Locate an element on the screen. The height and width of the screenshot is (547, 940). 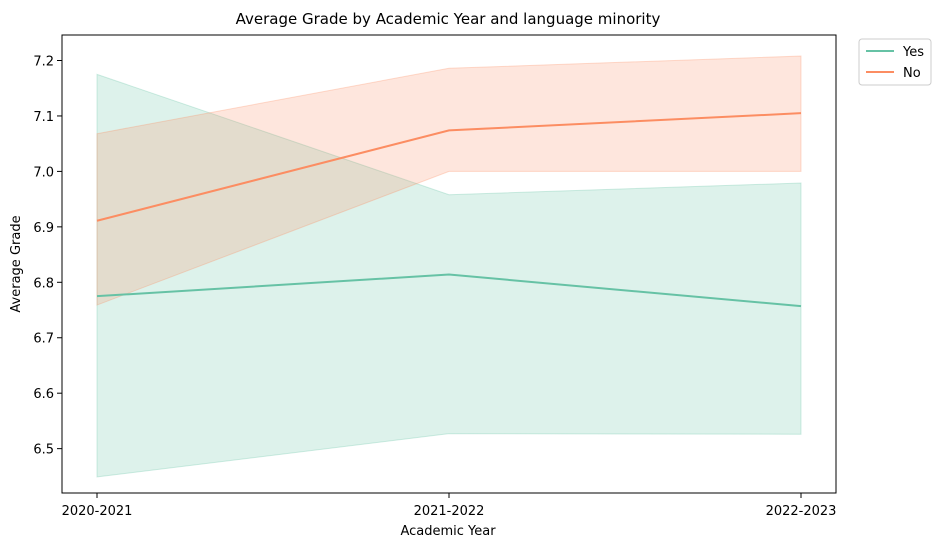
y-tick-label: 7.1 is located at coordinates (43, 117).